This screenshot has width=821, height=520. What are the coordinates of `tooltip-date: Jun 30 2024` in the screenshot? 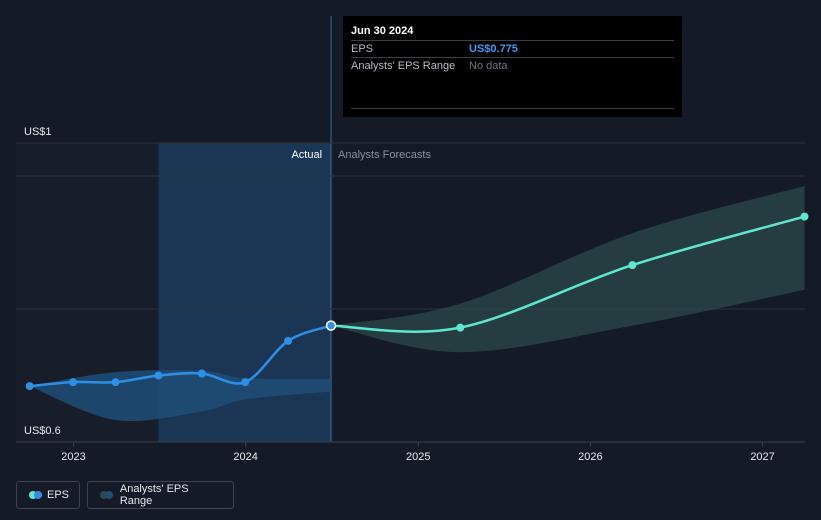 It's located at (382, 31).